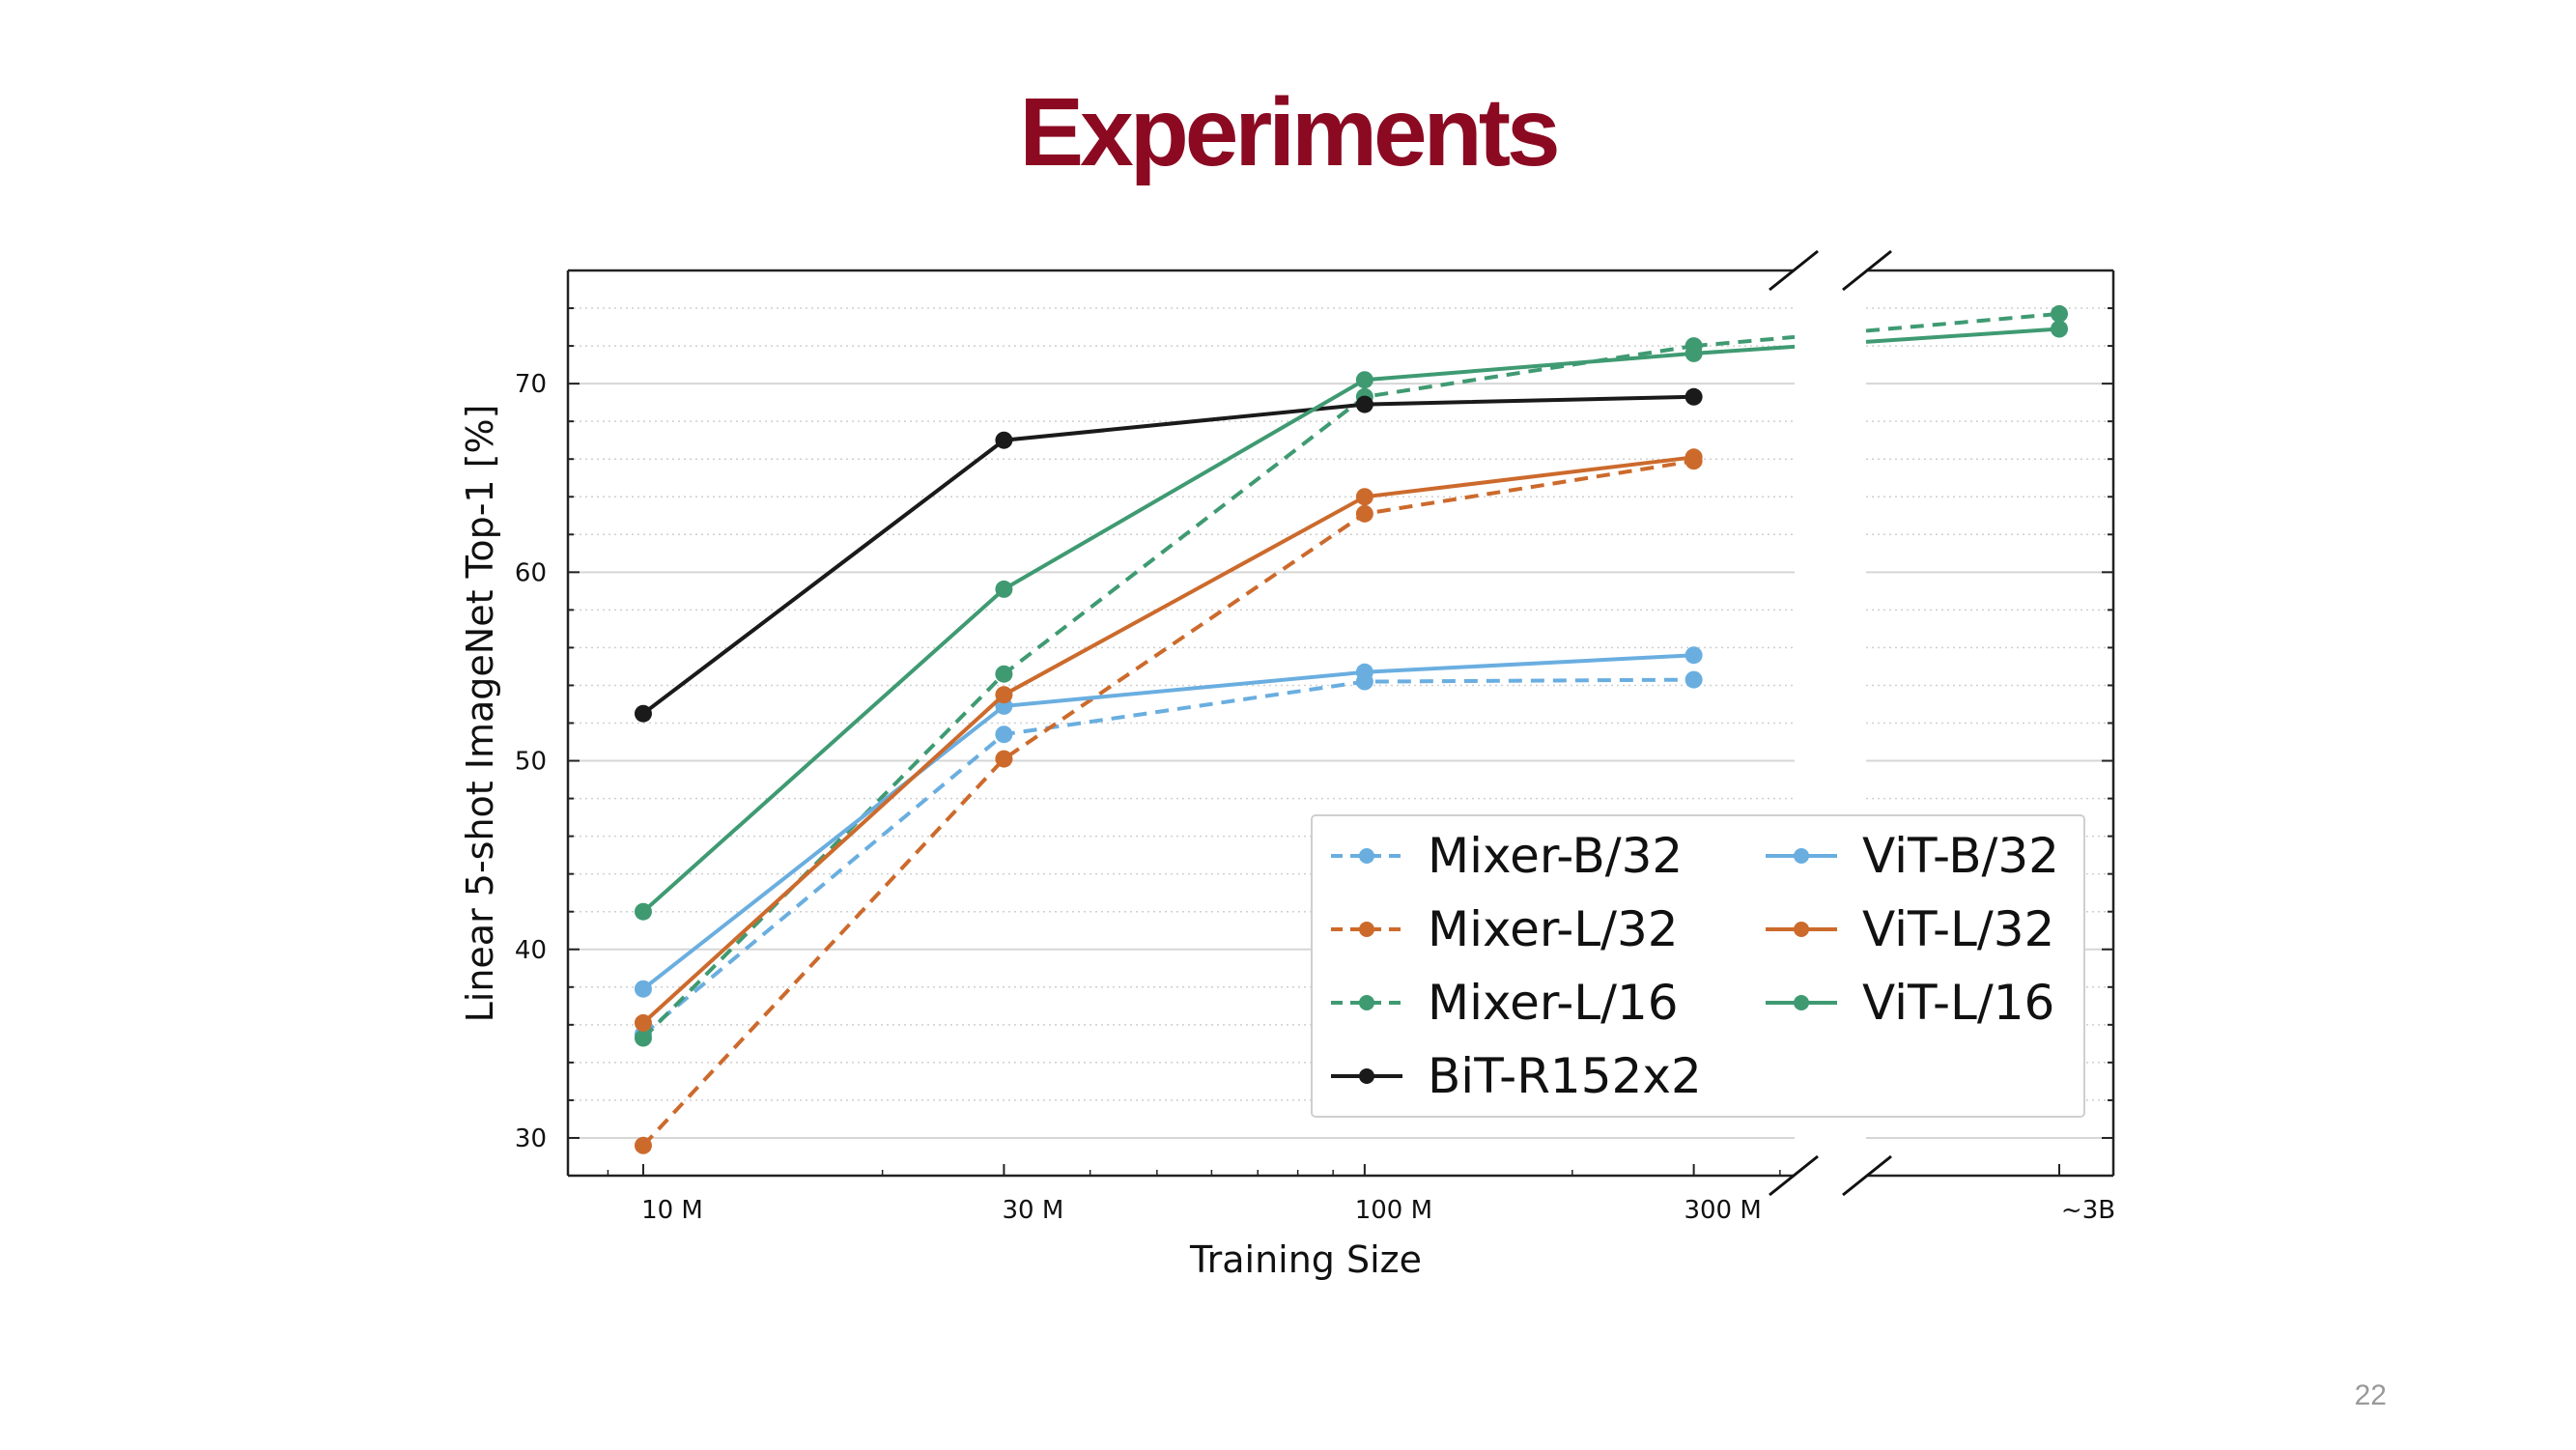  I want to click on legend-label-bit-r152x2: BiT-R152x2, so click(1565, 1076).